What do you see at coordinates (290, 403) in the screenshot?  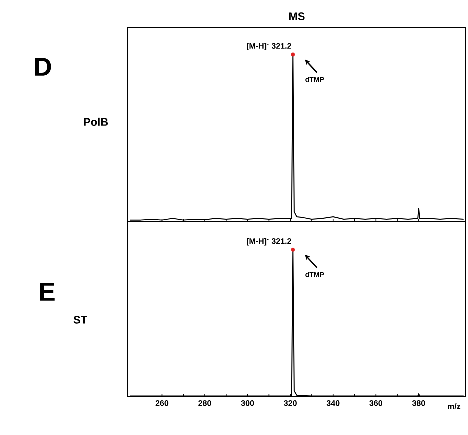 I see `x-tick-label: 320` at bounding box center [290, 403].